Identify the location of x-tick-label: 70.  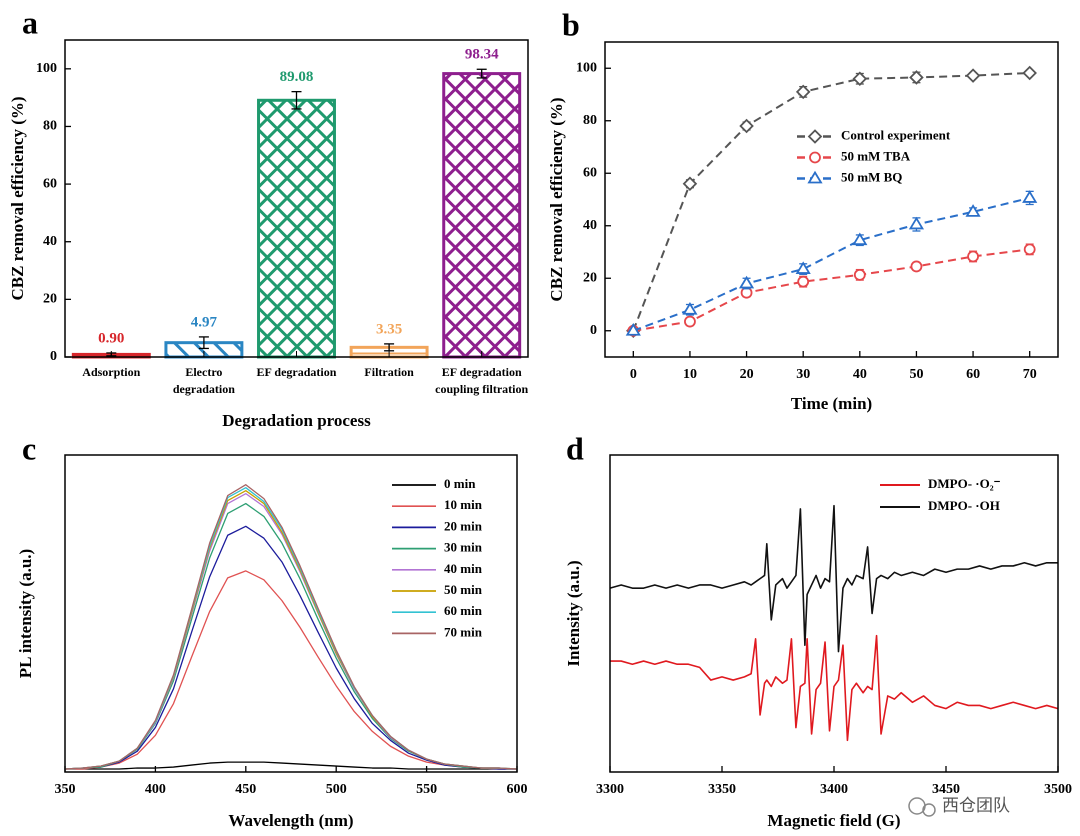
(1030, 374).